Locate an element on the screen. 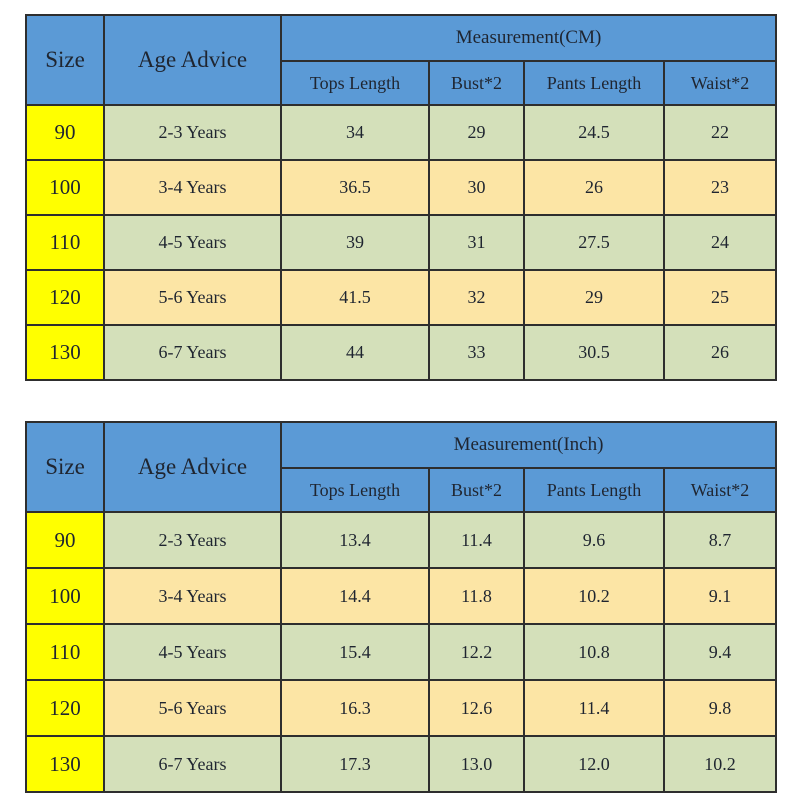 The height and width of the screenshot is (800, 800). value-cell: 17.3 is located at coordinates (355, 764).